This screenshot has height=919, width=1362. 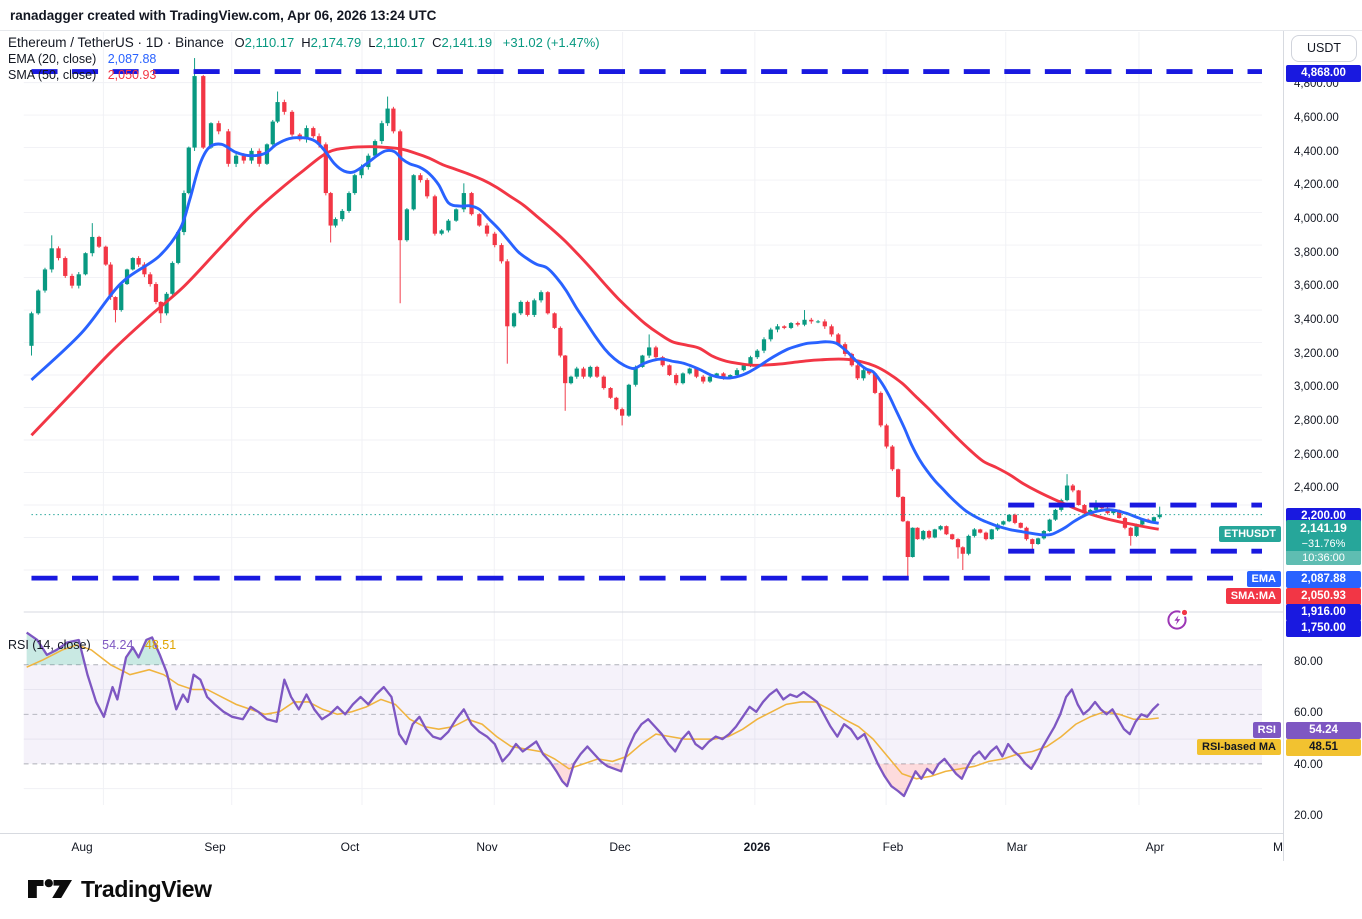 What do you see at coordinates (1324, 48) in the screenshot?
I see `currency-unit-button: USDT` at bounding box center [1324, 48].